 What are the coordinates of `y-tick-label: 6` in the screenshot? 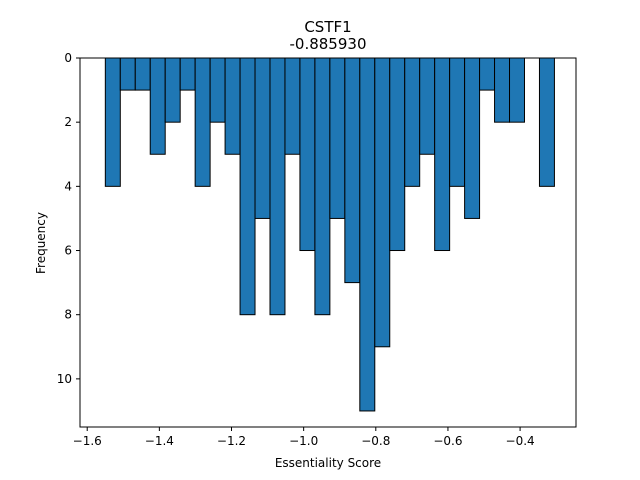 It's located at (68, 251).